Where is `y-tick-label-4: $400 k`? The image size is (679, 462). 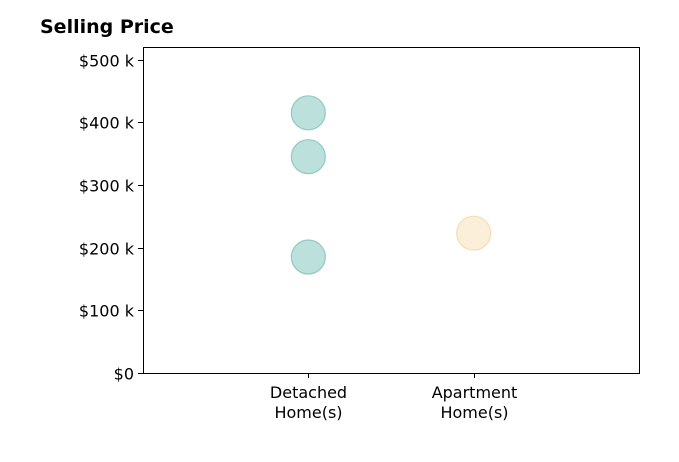
y-tick-label-4: $400 k is located at coordinates (107, 123).